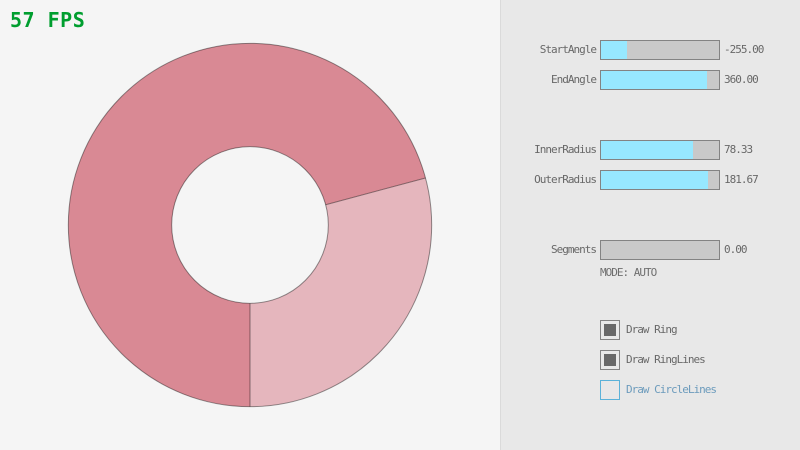 The height and width of the screenshot is (450, 800). Describe the element at coordinates (735, 249) in the screenshot. I see `segments-value: 0.00` at that location.